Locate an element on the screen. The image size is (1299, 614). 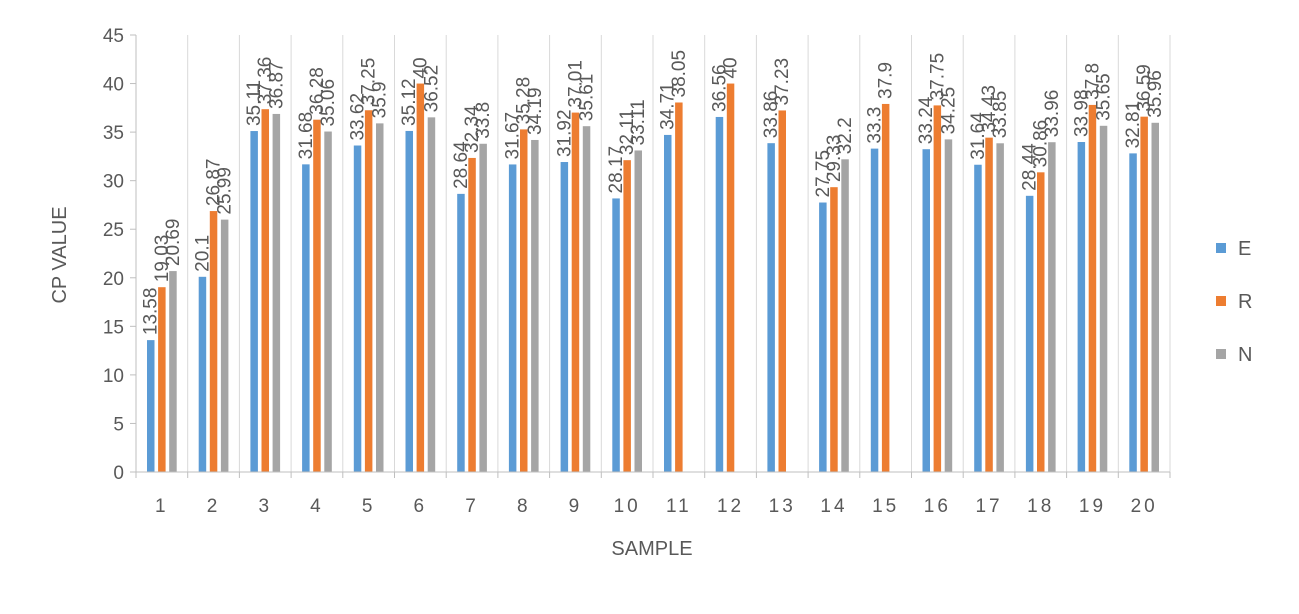
x-tick-label: 17 is located at coordinates (988, 506).